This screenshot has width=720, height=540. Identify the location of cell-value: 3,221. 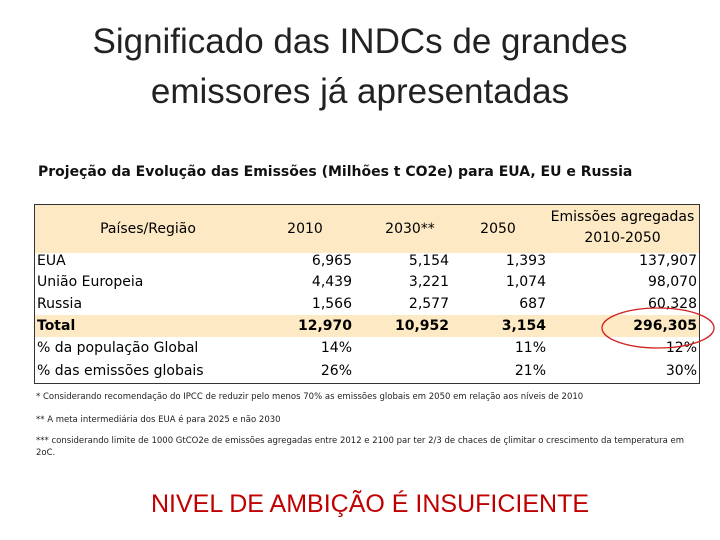
(428, 282).